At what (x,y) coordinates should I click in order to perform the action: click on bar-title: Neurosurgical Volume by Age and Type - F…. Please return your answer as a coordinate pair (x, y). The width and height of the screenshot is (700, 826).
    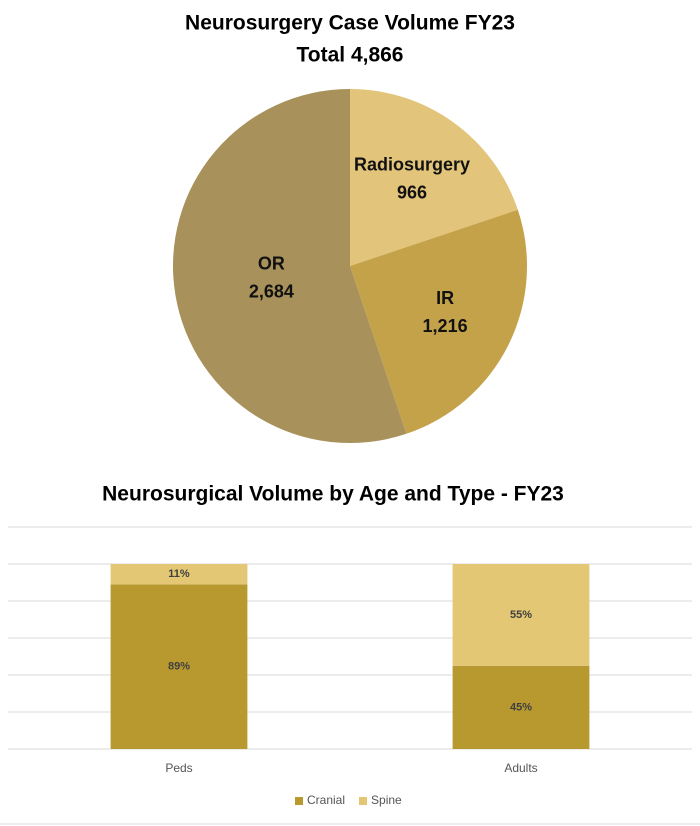
    Looking at the image, I should click on (333, 494).